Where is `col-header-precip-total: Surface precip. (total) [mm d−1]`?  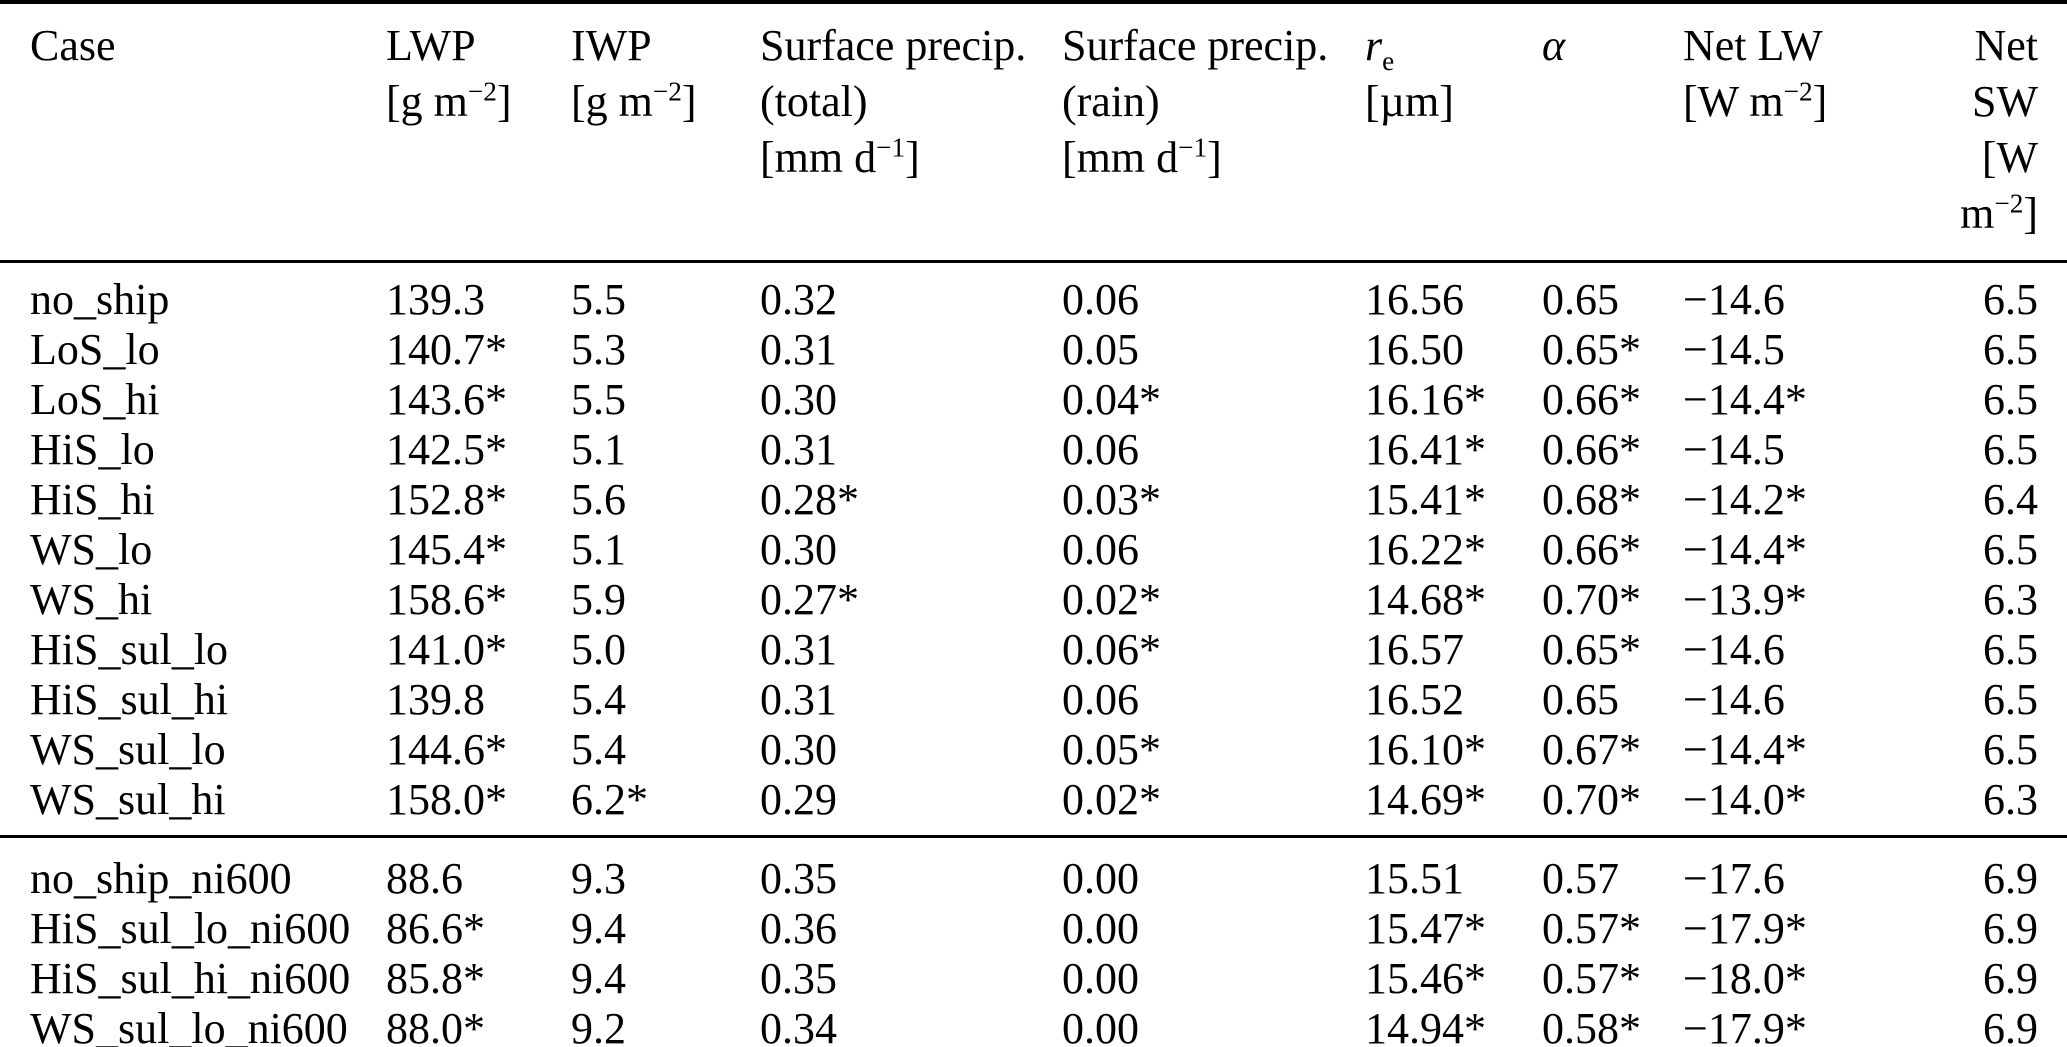 col-header-precip-total: Surface precip. (total) [mm d−1] is located at coordinates (911, 132).